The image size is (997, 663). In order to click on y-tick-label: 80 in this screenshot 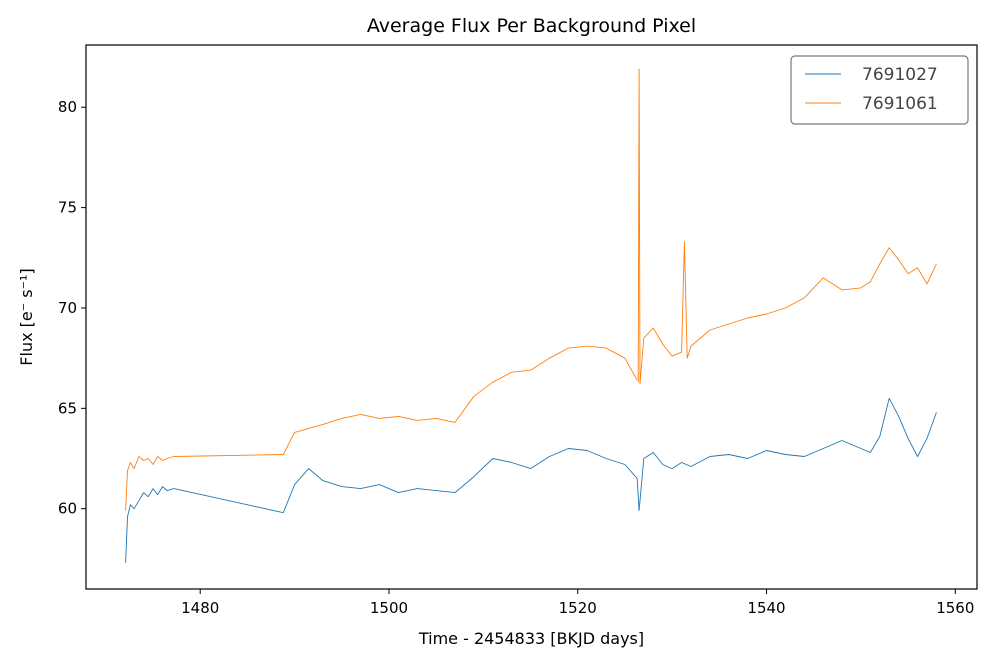, I will do `click(67, 107)`.